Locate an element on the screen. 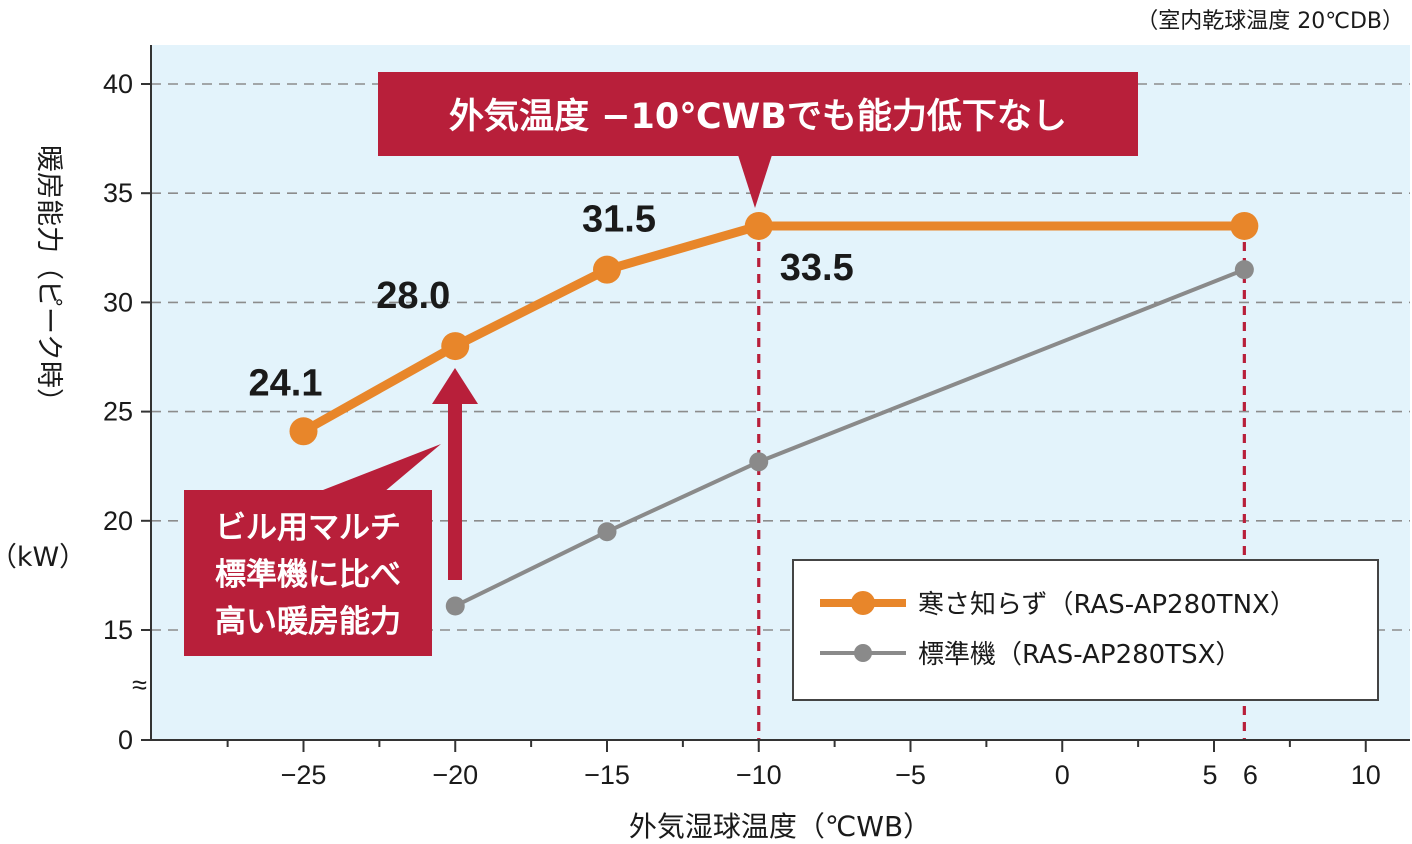 The height and width of the screenshot is (844, 1412). y-tick-label: 40 is located at coordinates (118, 84).